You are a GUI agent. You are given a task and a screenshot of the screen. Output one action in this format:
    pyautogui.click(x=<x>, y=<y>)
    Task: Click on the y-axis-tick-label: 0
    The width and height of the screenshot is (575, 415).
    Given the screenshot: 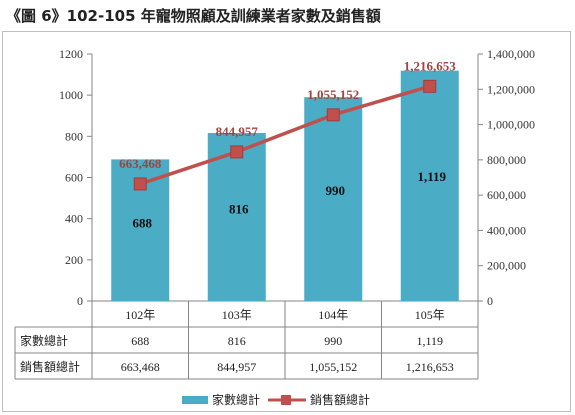 What is the action you would take?
    pyautogui.click(x=80, y=301)
    